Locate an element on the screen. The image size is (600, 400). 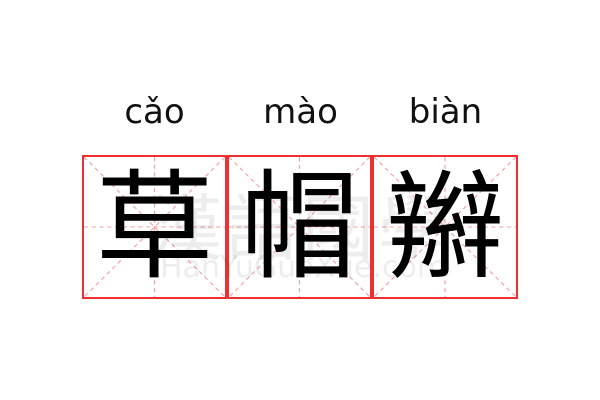
hanzi-2: 辮 is located at coordinates (444, 227).